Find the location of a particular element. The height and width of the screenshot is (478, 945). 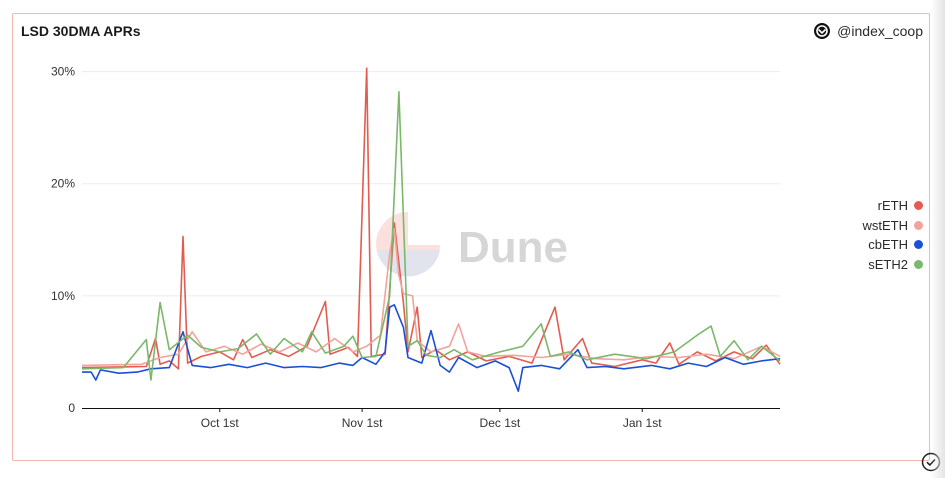

legend-item-wsteth: wstETH is located at coordinates (892, 225).